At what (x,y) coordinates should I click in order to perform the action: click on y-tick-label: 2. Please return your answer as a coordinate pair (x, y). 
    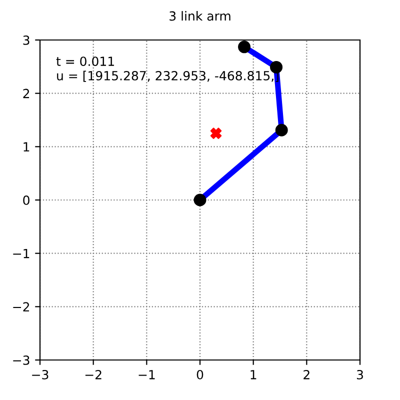
    Looking at the image, I should click on (26, 93).